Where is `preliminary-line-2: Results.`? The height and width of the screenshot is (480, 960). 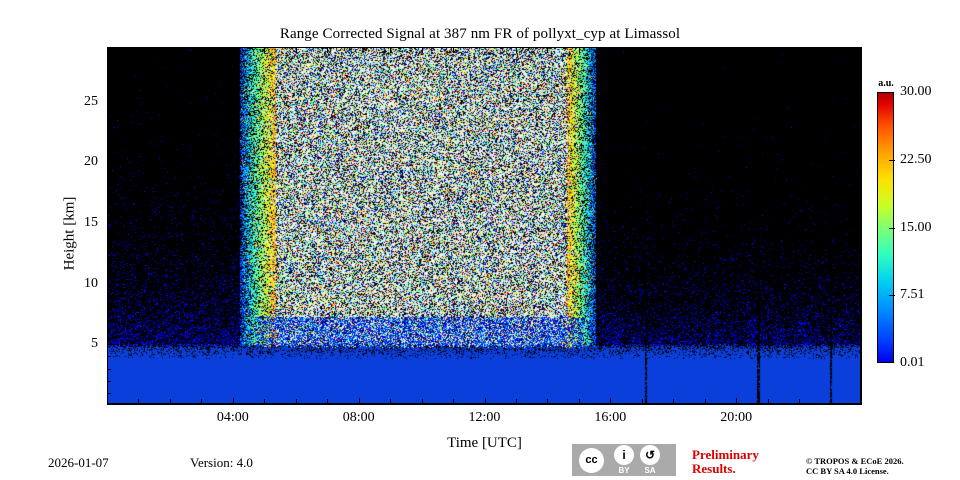
preliminary-line-2: Results. is located at coordinates (714, 468).